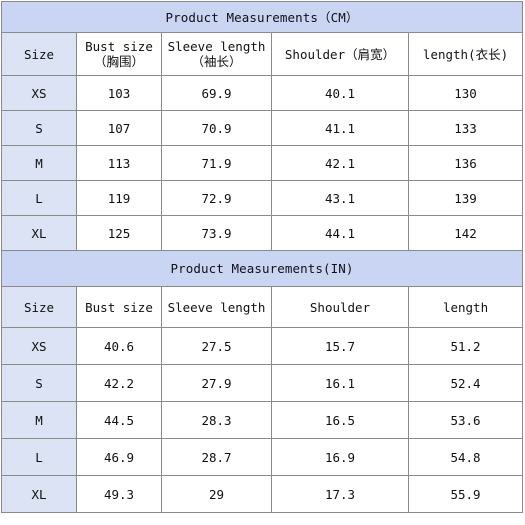 The width and height of the screenshot is (525, 525). I want to click on shoulder-value: 43.1, so click(340, 198).